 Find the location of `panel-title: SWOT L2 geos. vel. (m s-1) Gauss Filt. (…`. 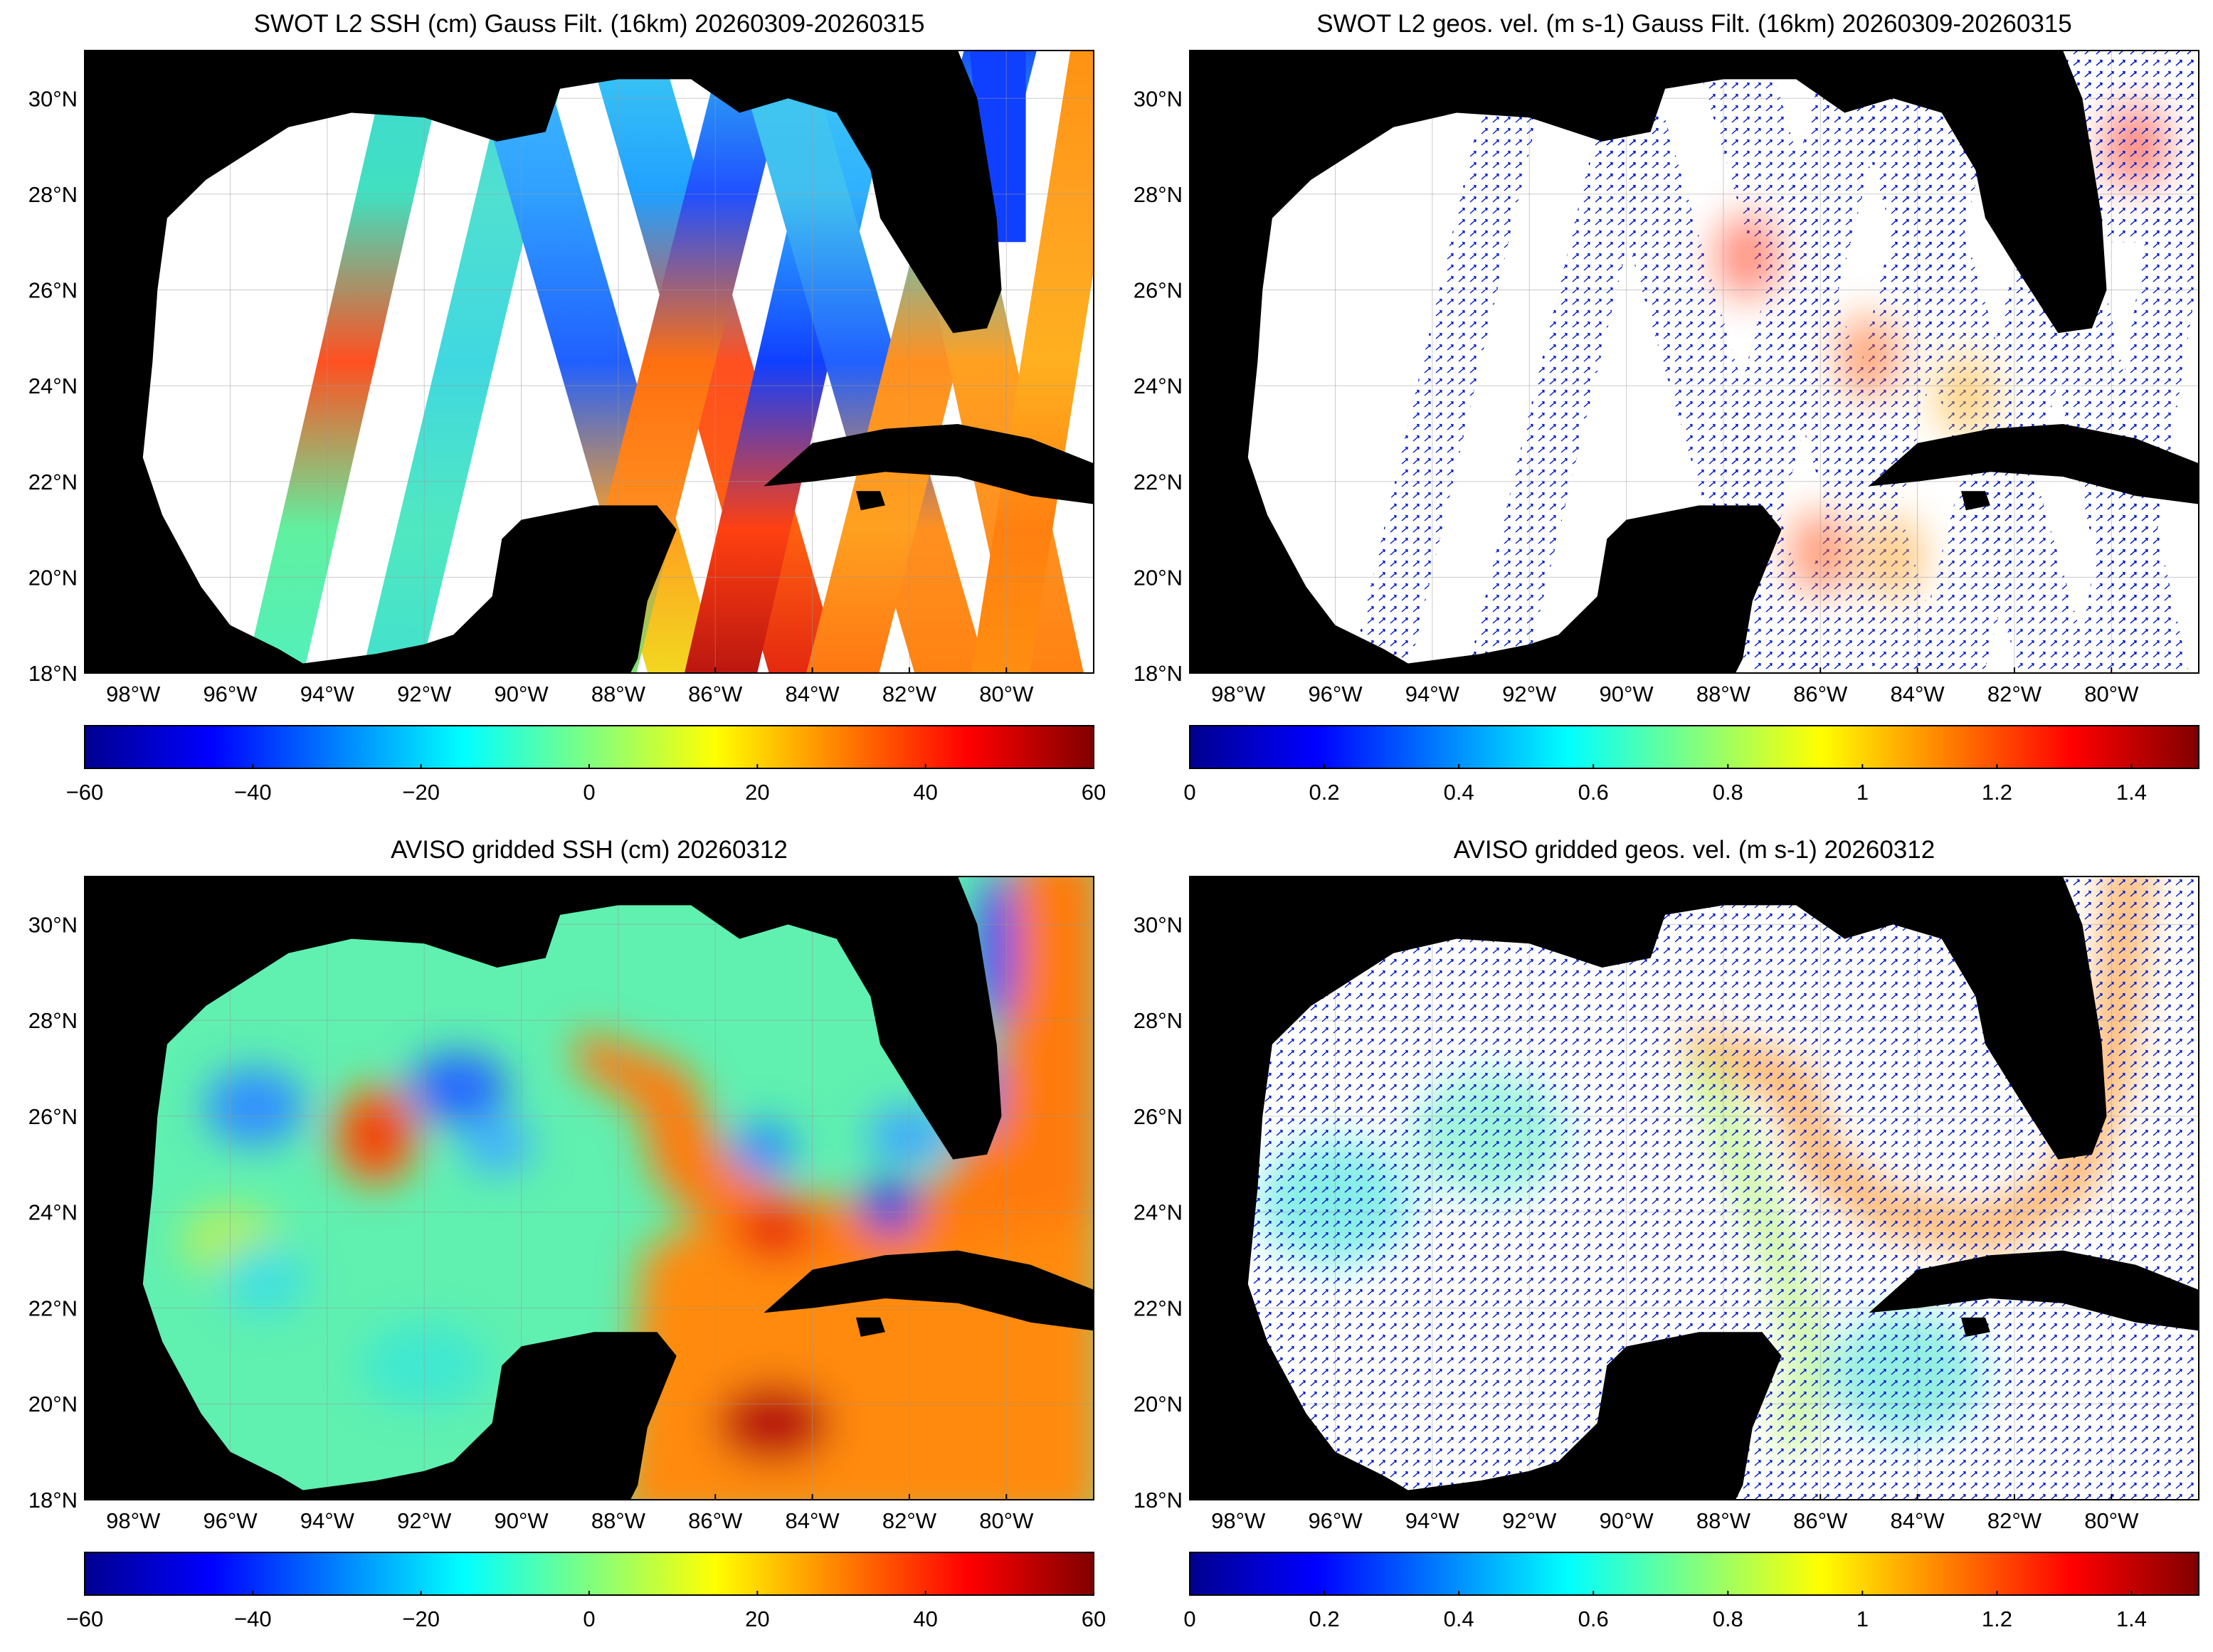

panel-title: SWOT L2 geos. vel. (m s-1) Gauss Filt. (… is located at coordinates (1694, 24).